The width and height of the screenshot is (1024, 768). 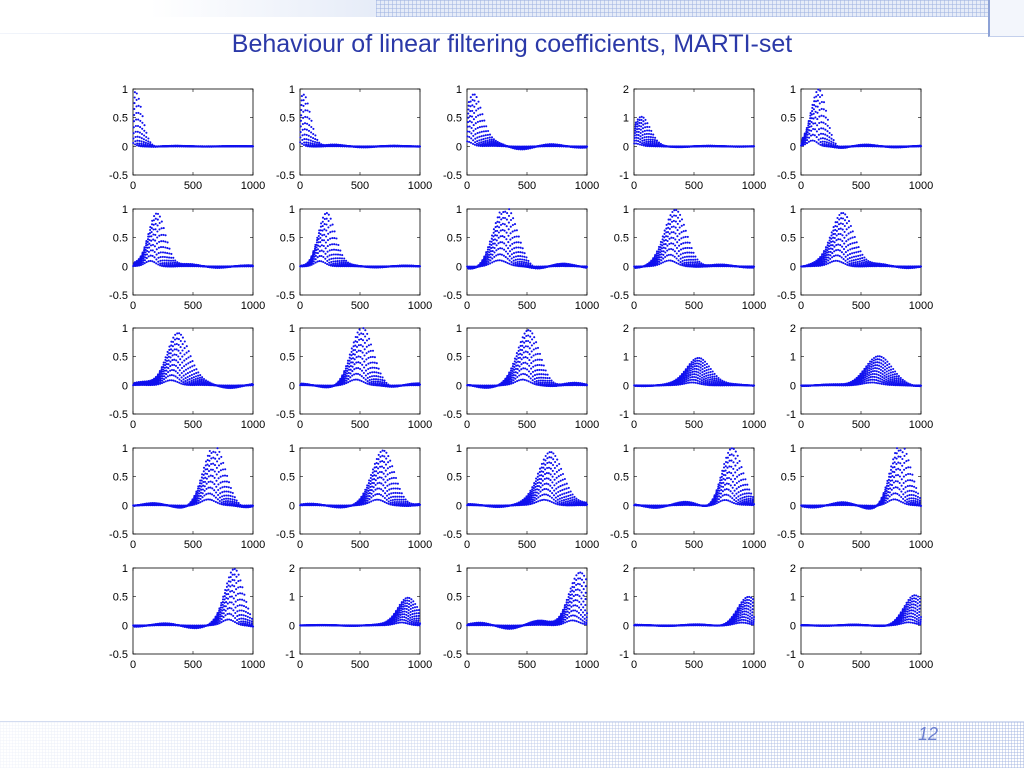 I want to click on y-tick-label: 0, so click(x=125, y=147).